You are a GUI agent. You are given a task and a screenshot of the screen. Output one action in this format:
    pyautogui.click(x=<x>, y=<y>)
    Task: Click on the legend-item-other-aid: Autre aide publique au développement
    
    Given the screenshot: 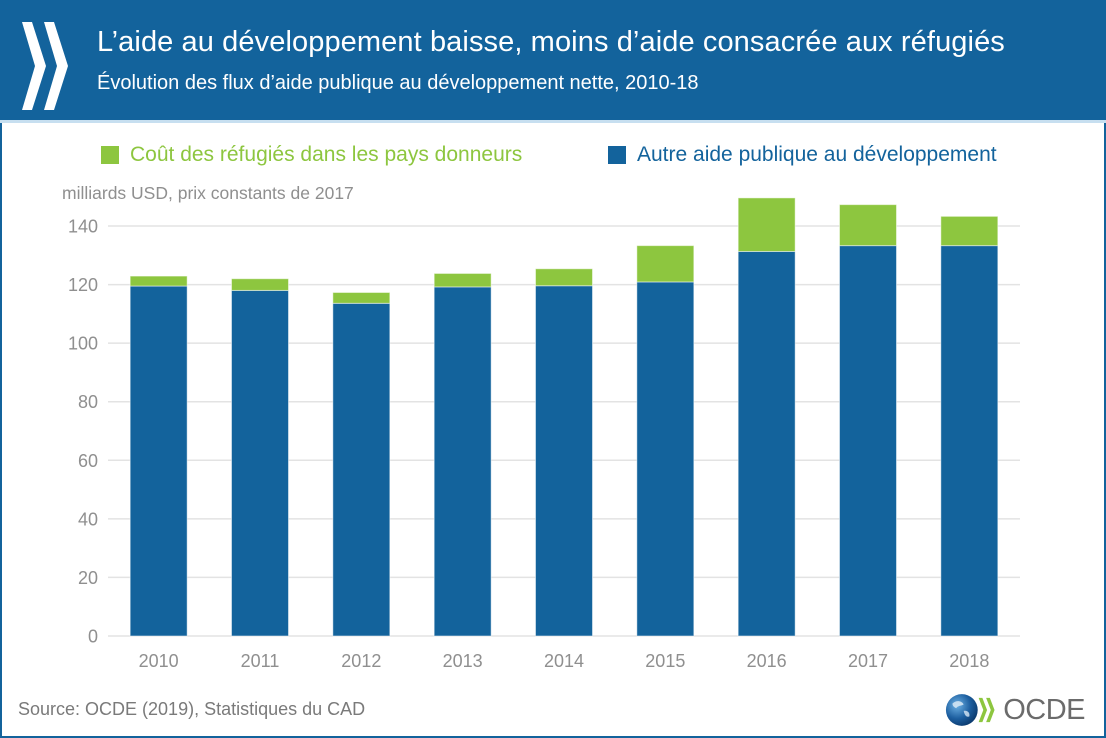 What is the action you would take?
    pyautogui.click(x=802, y=155)
    